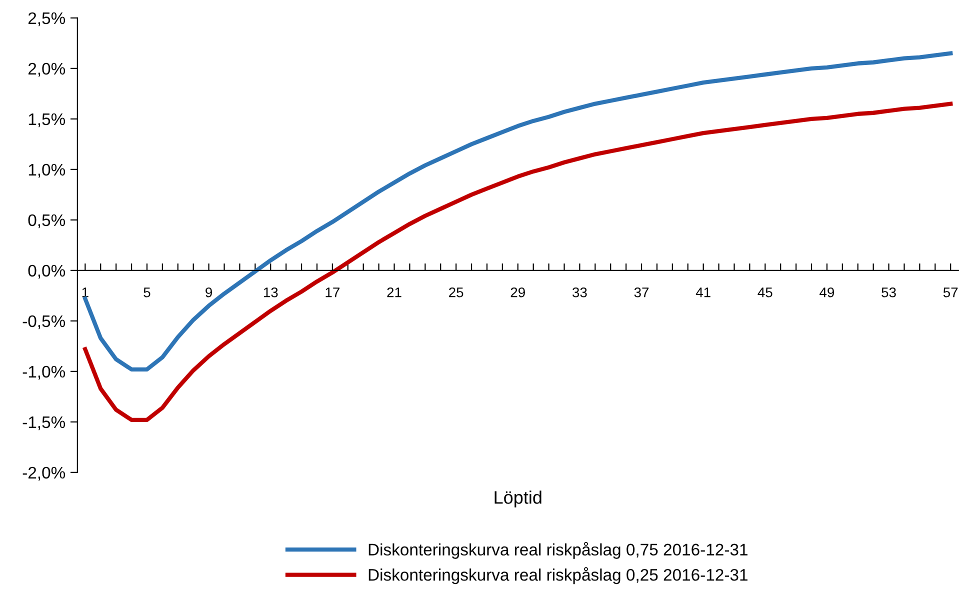  Describe the element at coordinates (47, 171) in the screenshot. I see `y-tick-label: 1,0%` at that location.